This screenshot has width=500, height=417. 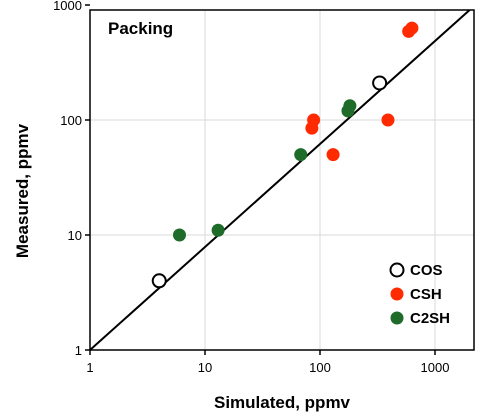 What do you see at coordinates (22, 190) in the screenshot?
I see `y-axis-title: Measured, ppmv` at bounding box center [22, 190].